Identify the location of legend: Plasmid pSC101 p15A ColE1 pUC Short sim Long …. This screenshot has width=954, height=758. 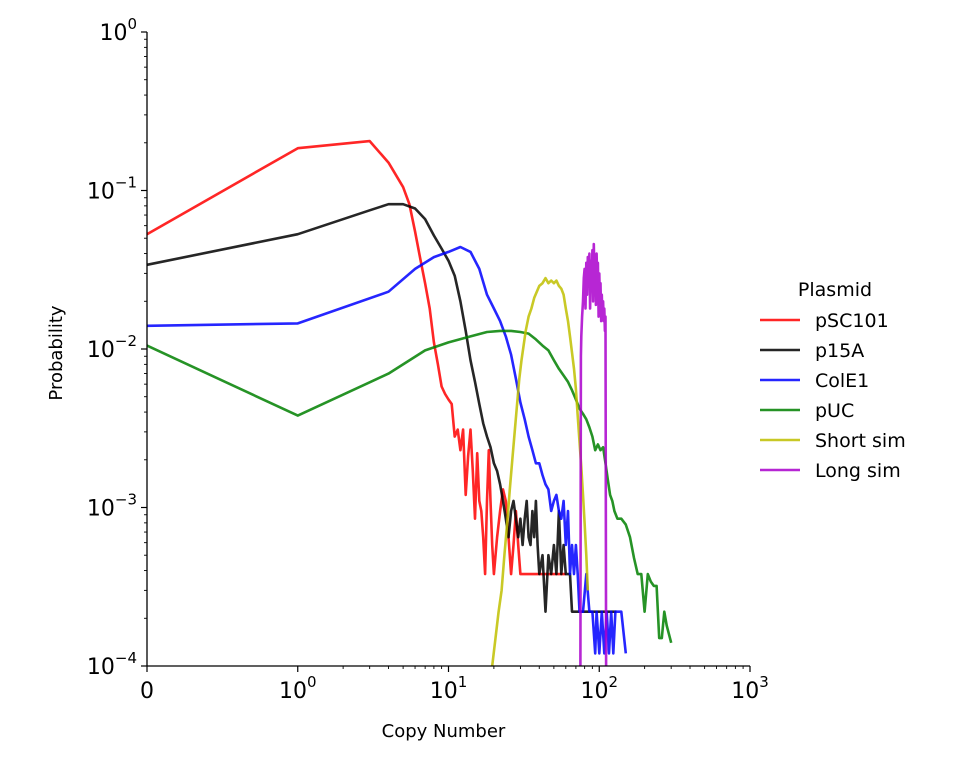
(833, 380).